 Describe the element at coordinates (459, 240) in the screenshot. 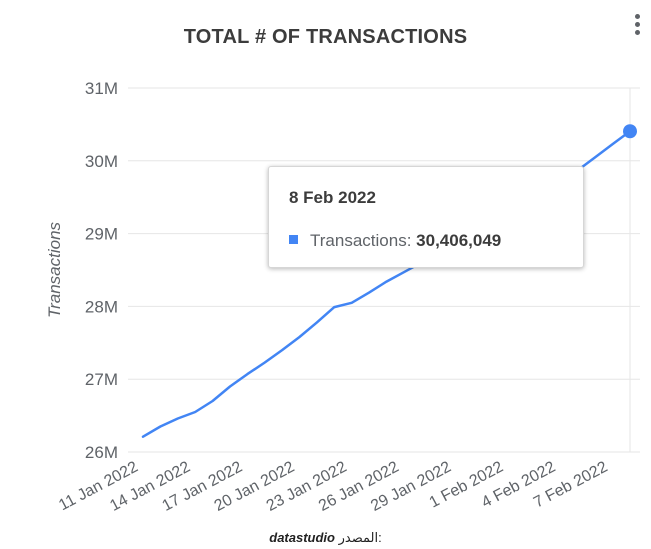

I see `tooltip-value: 30,406,049` at that location.